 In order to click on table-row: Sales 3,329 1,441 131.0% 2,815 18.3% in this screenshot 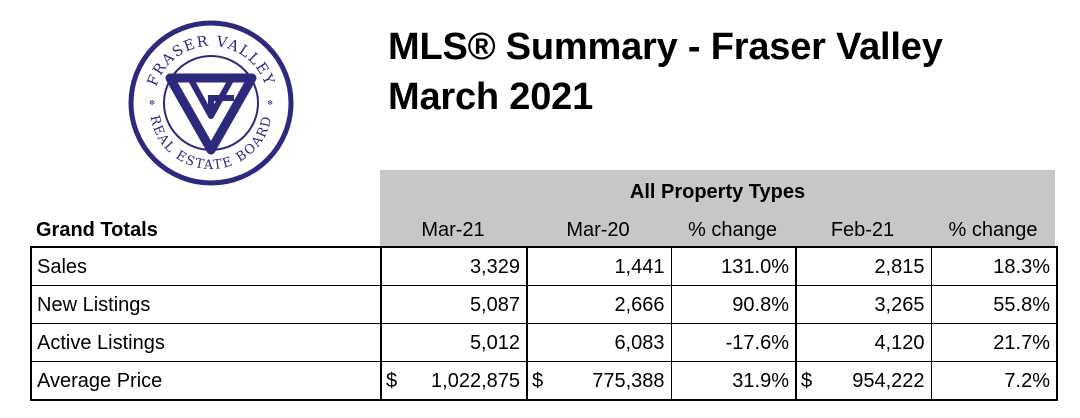, I will do `click(544, 266)`.